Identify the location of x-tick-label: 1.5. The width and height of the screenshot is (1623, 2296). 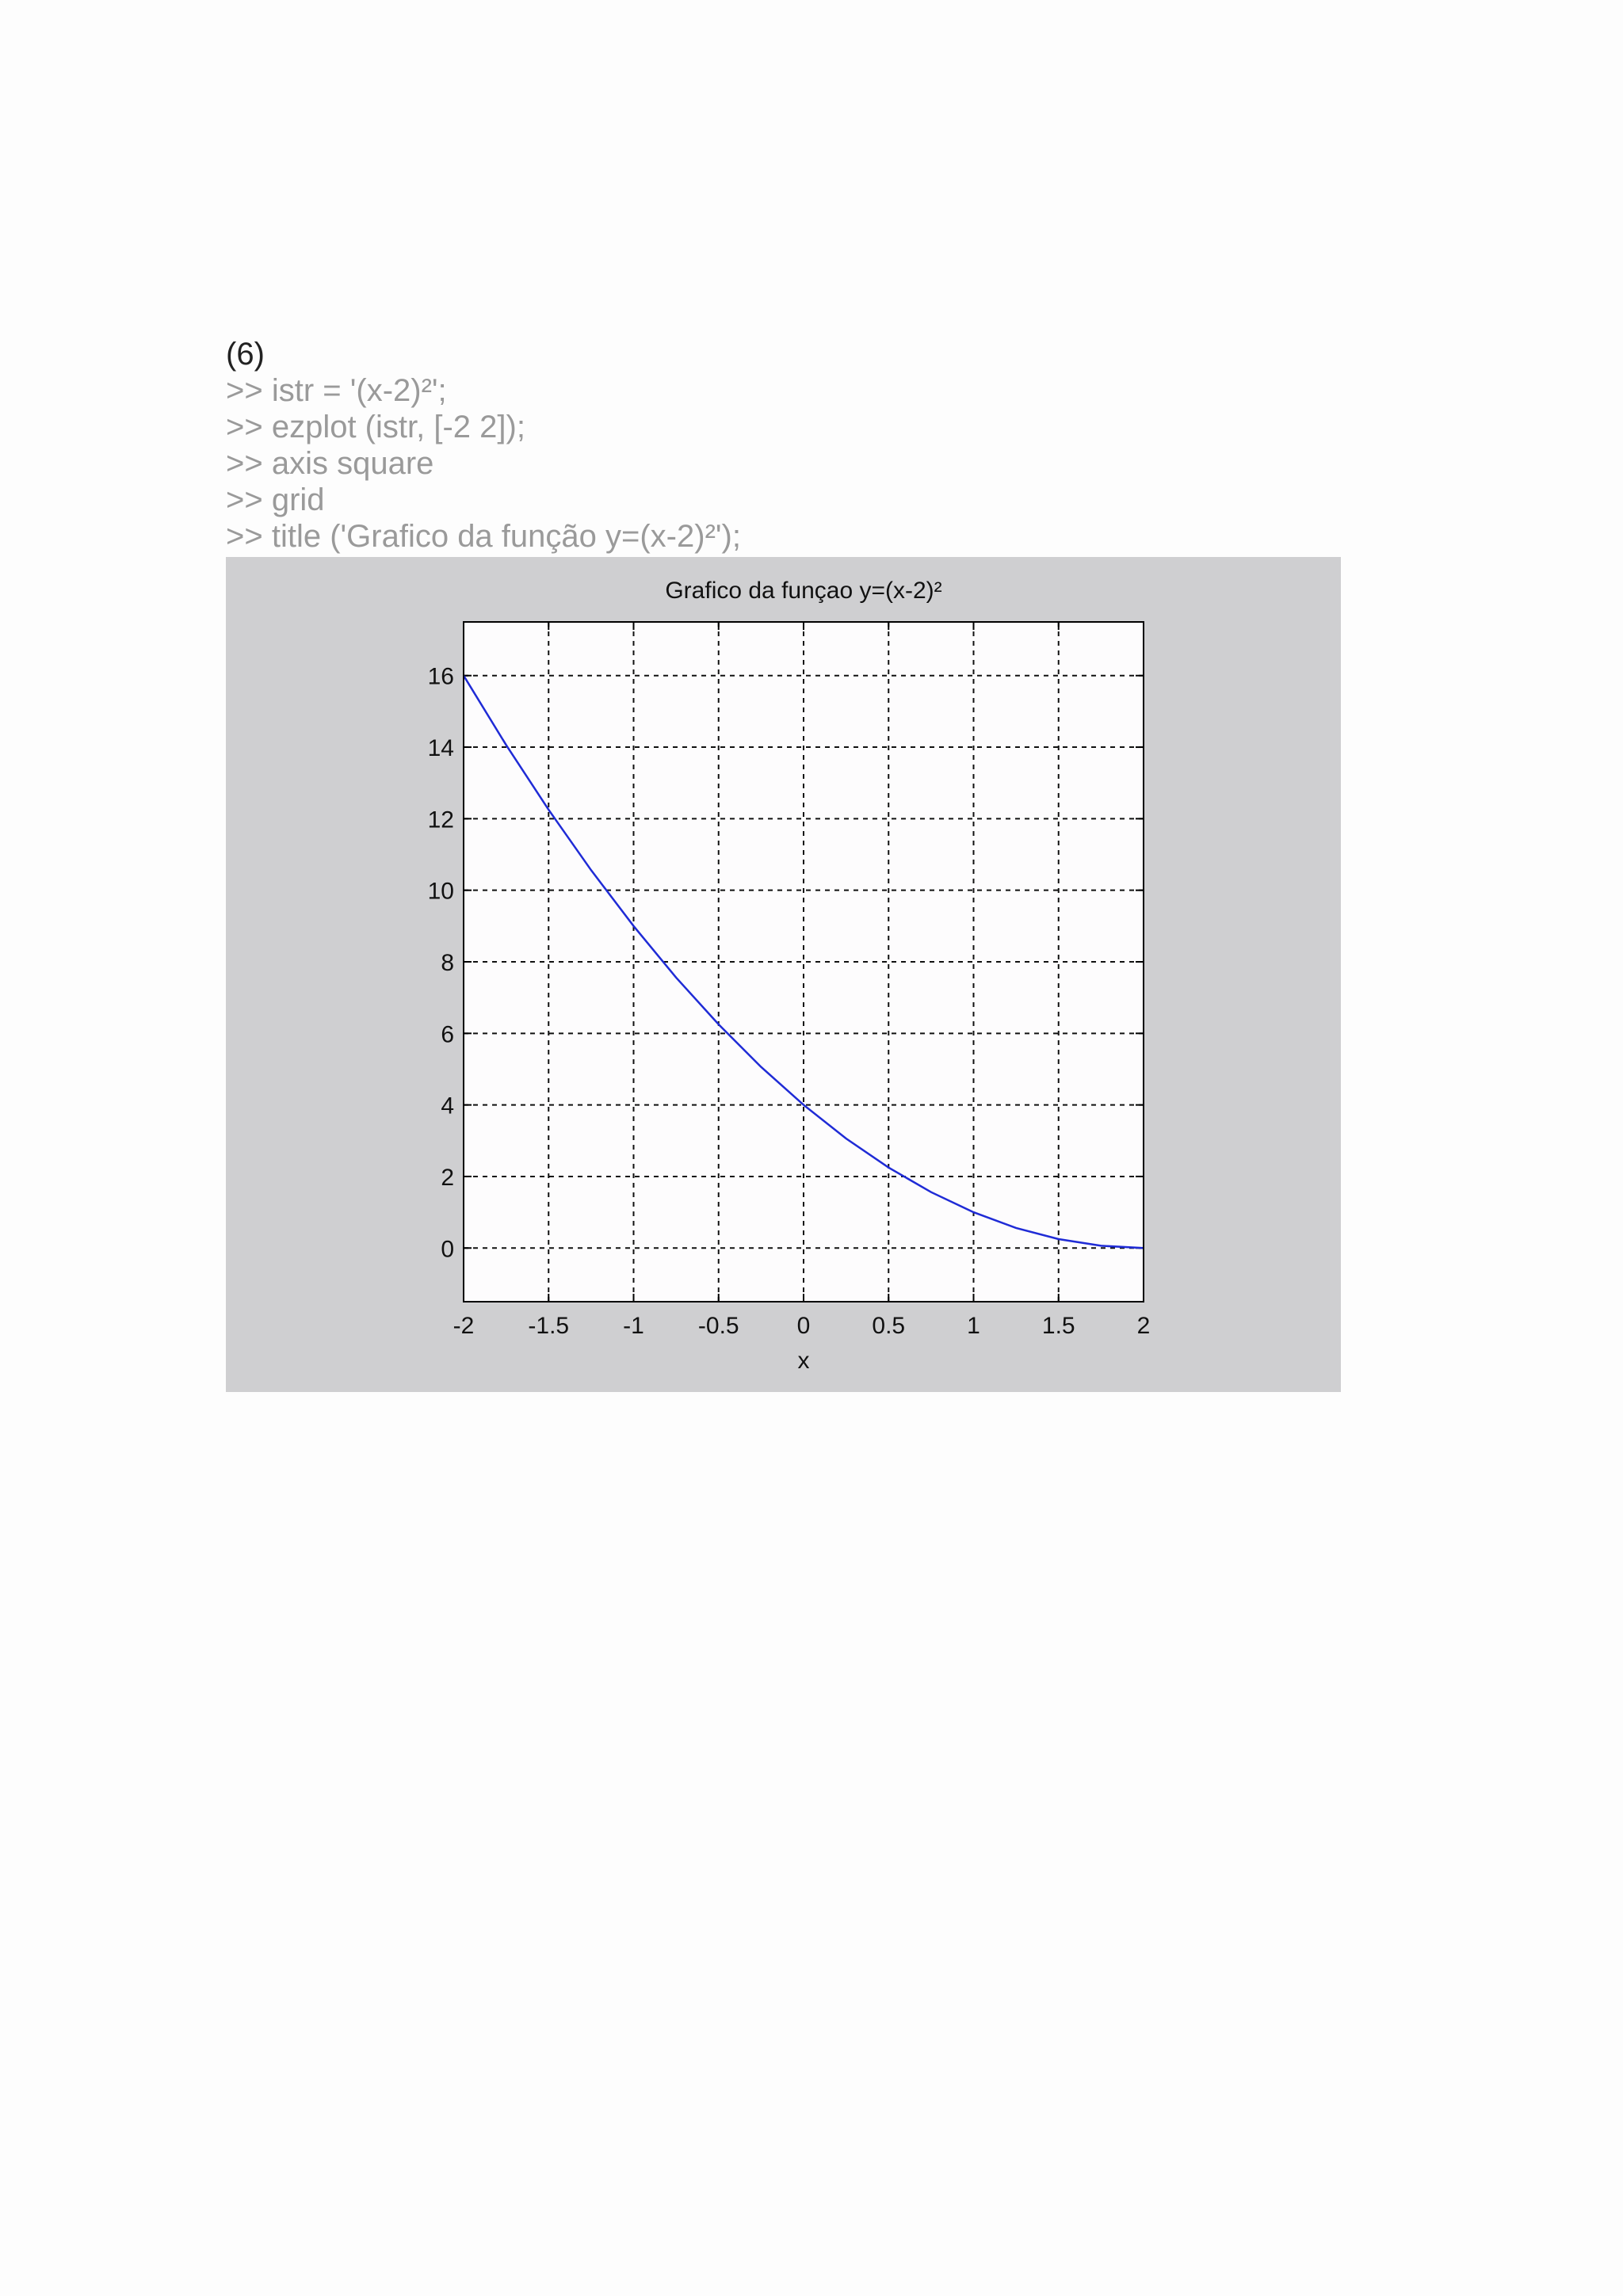
(1059, 1326).